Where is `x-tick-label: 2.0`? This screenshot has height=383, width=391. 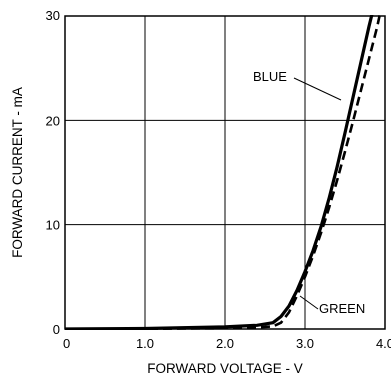 x-tick-label: 2.0 is located at coordinates (225, 343).